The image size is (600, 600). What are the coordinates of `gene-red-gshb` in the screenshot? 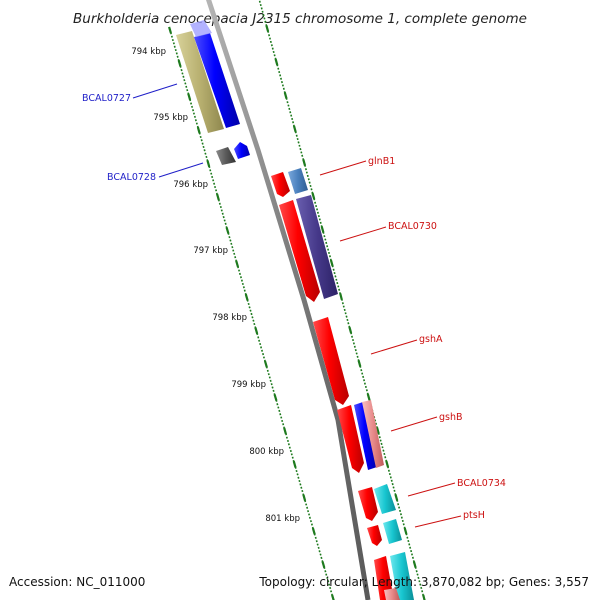 It's located at (350, 439).